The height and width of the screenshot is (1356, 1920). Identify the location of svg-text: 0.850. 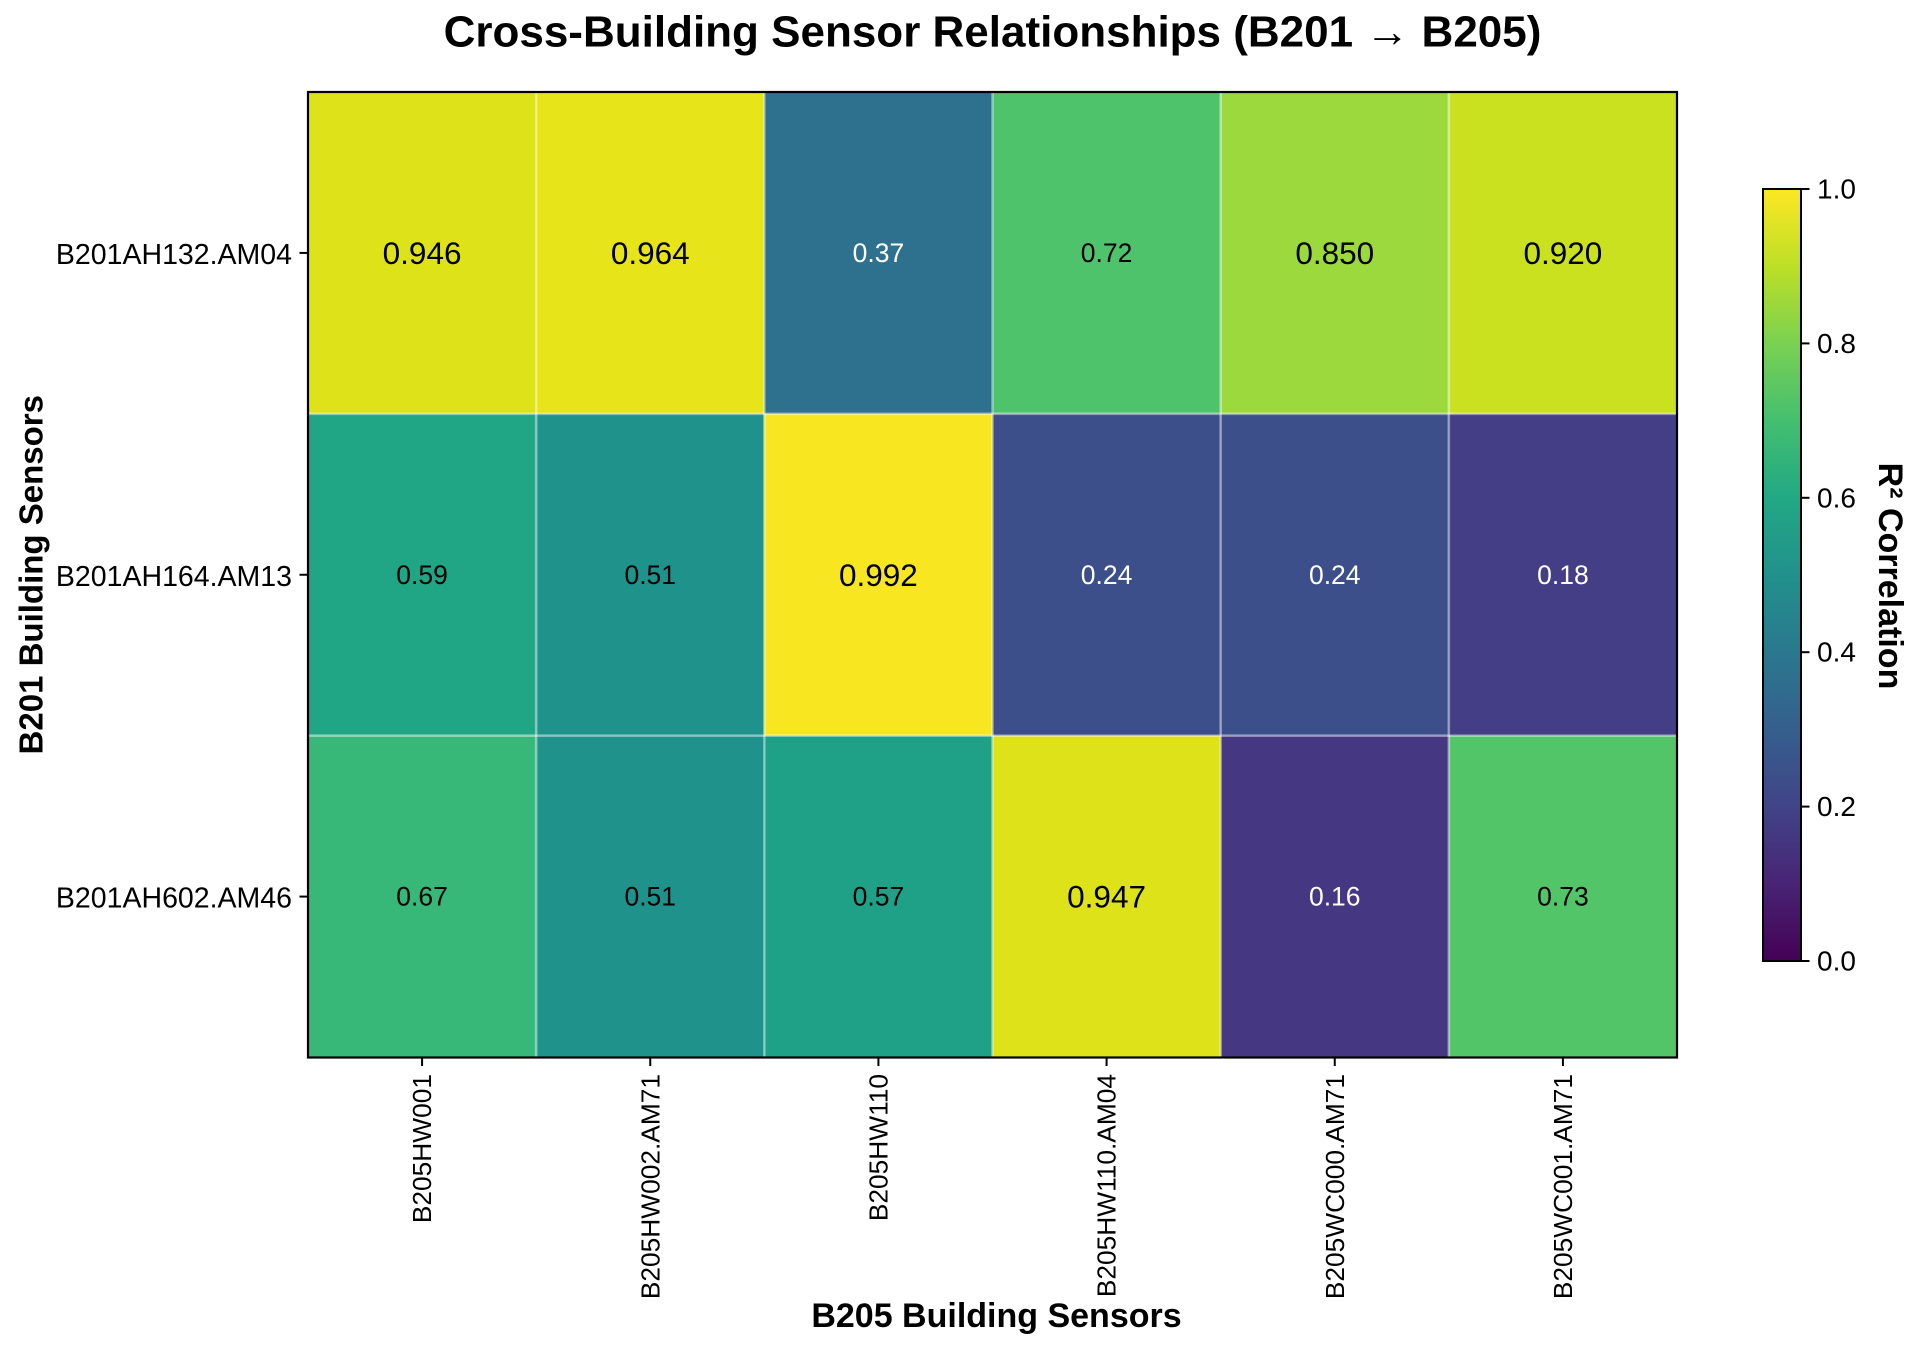
(1334, 253).